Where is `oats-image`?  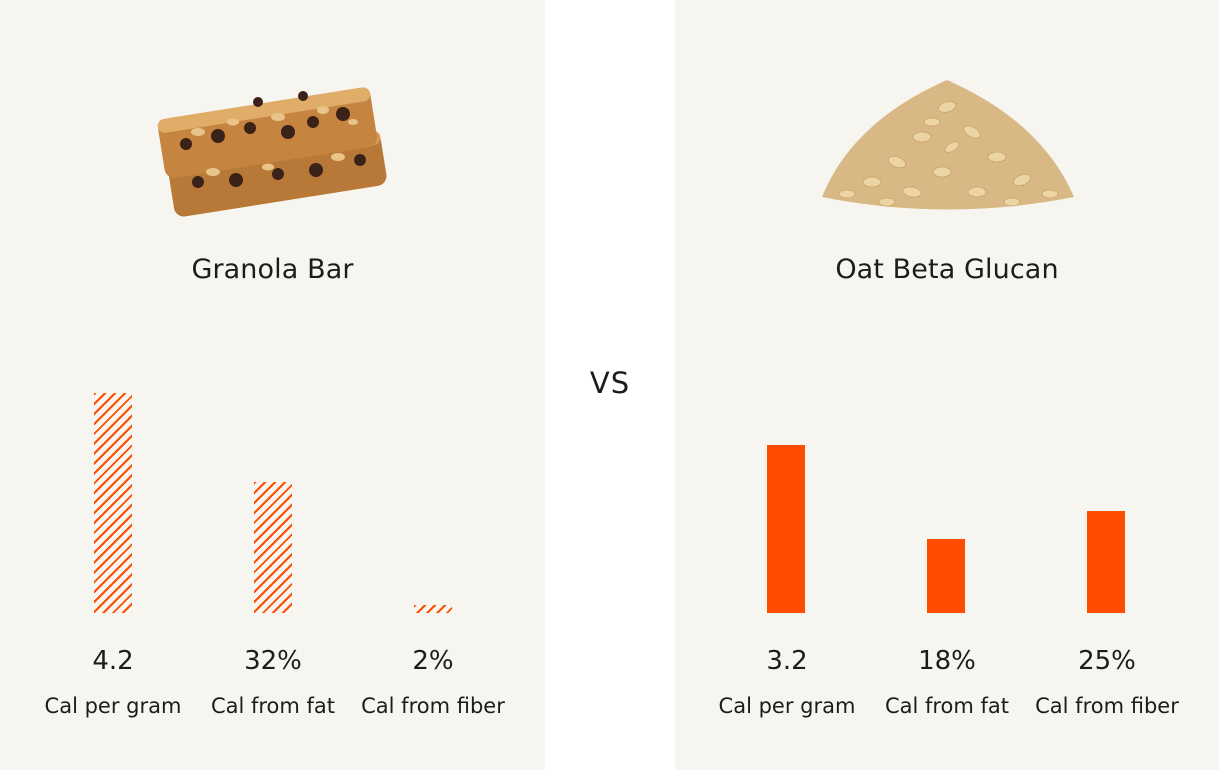 oats-image is located at coordinates (948, 145).